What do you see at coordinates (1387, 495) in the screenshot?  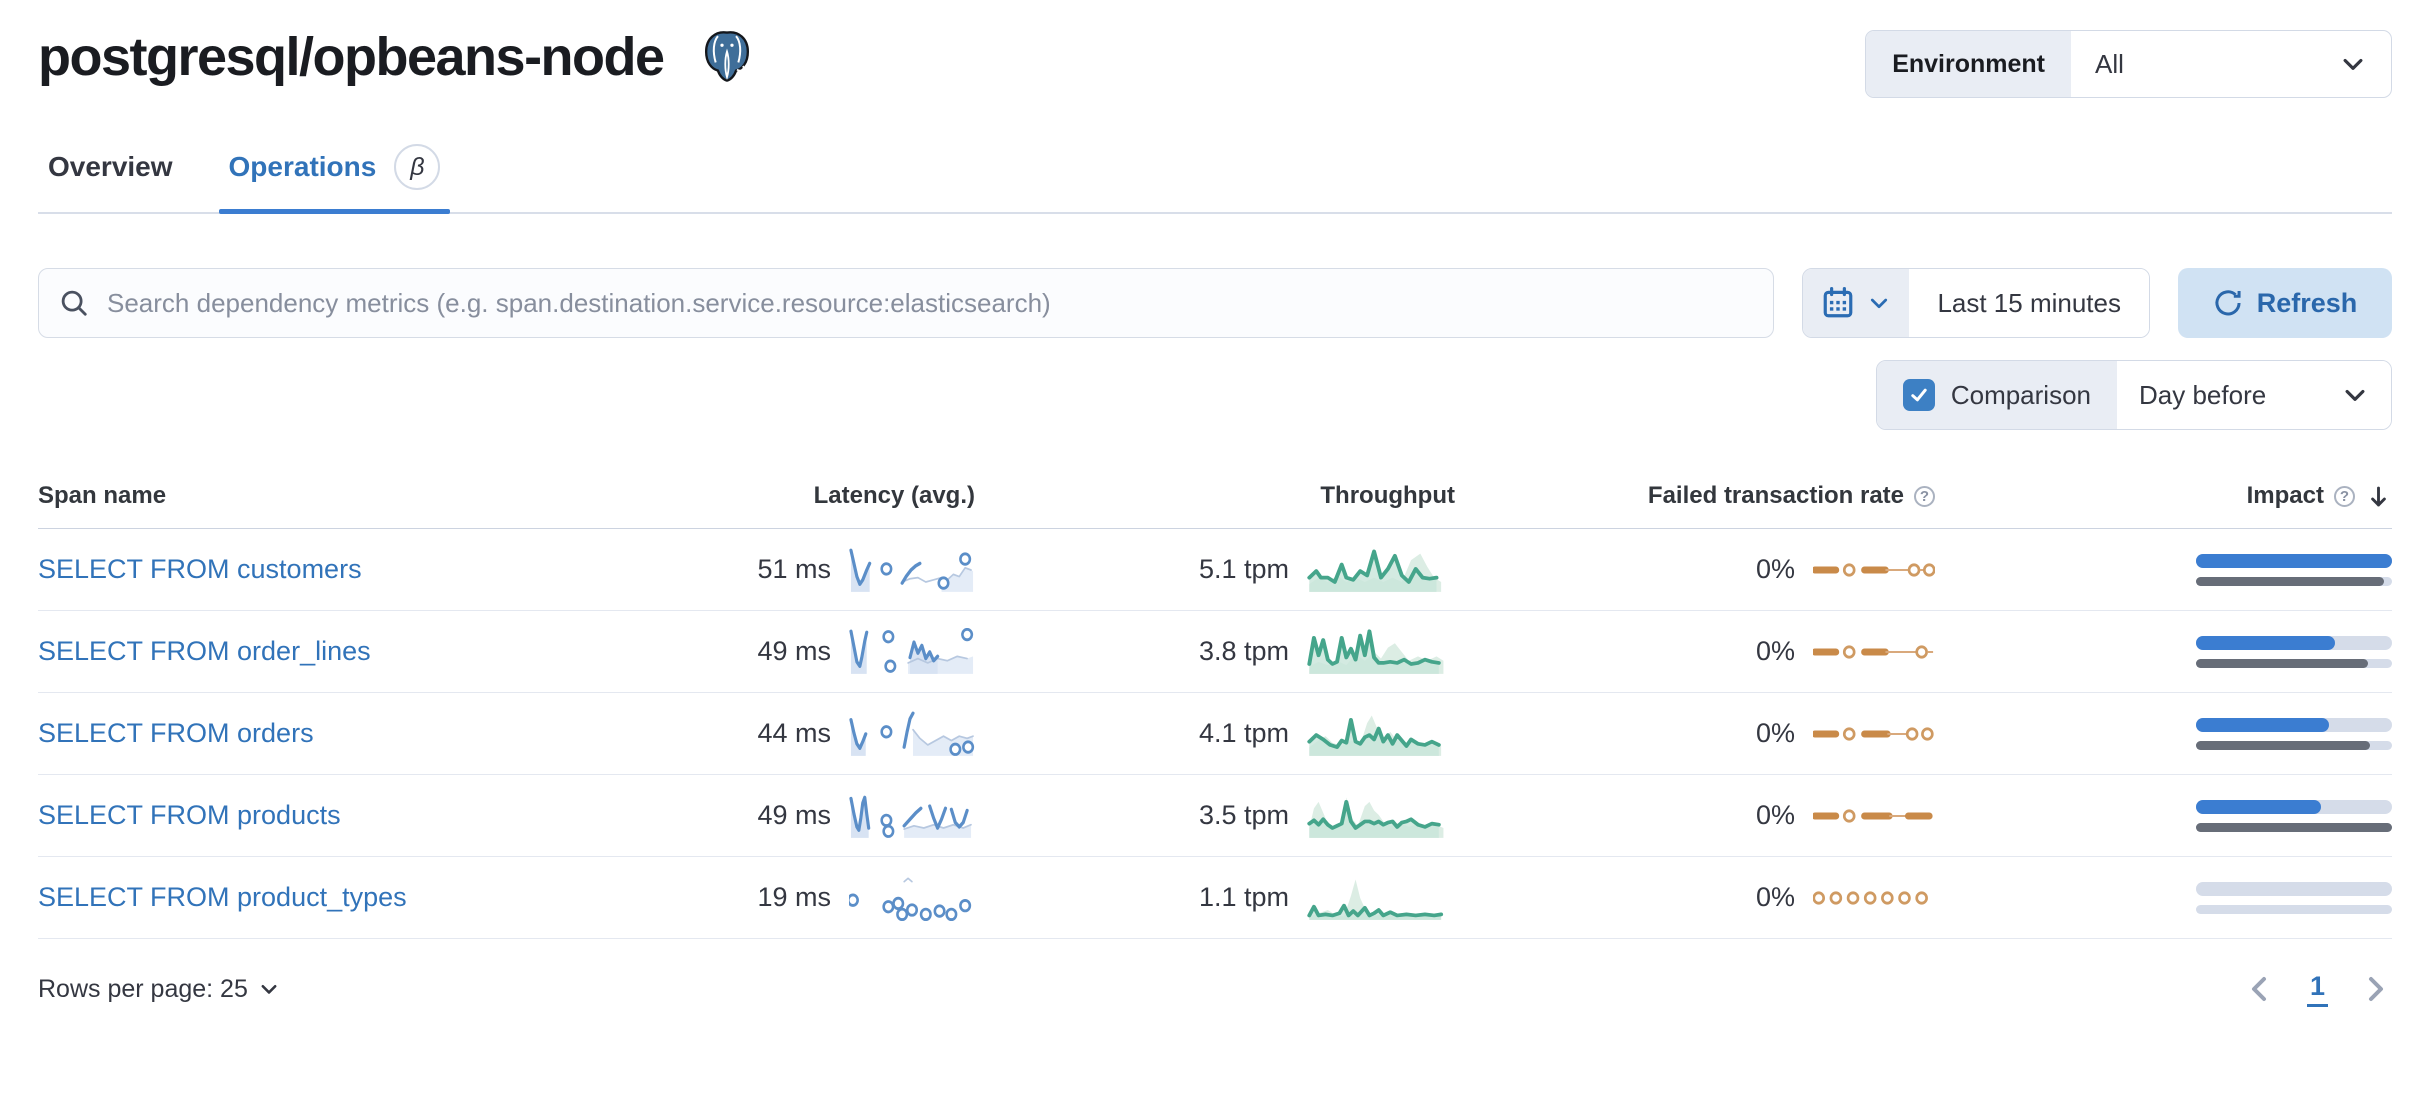 I see `column-header-throughput: Throughput` at bounding box center [1387, 495].